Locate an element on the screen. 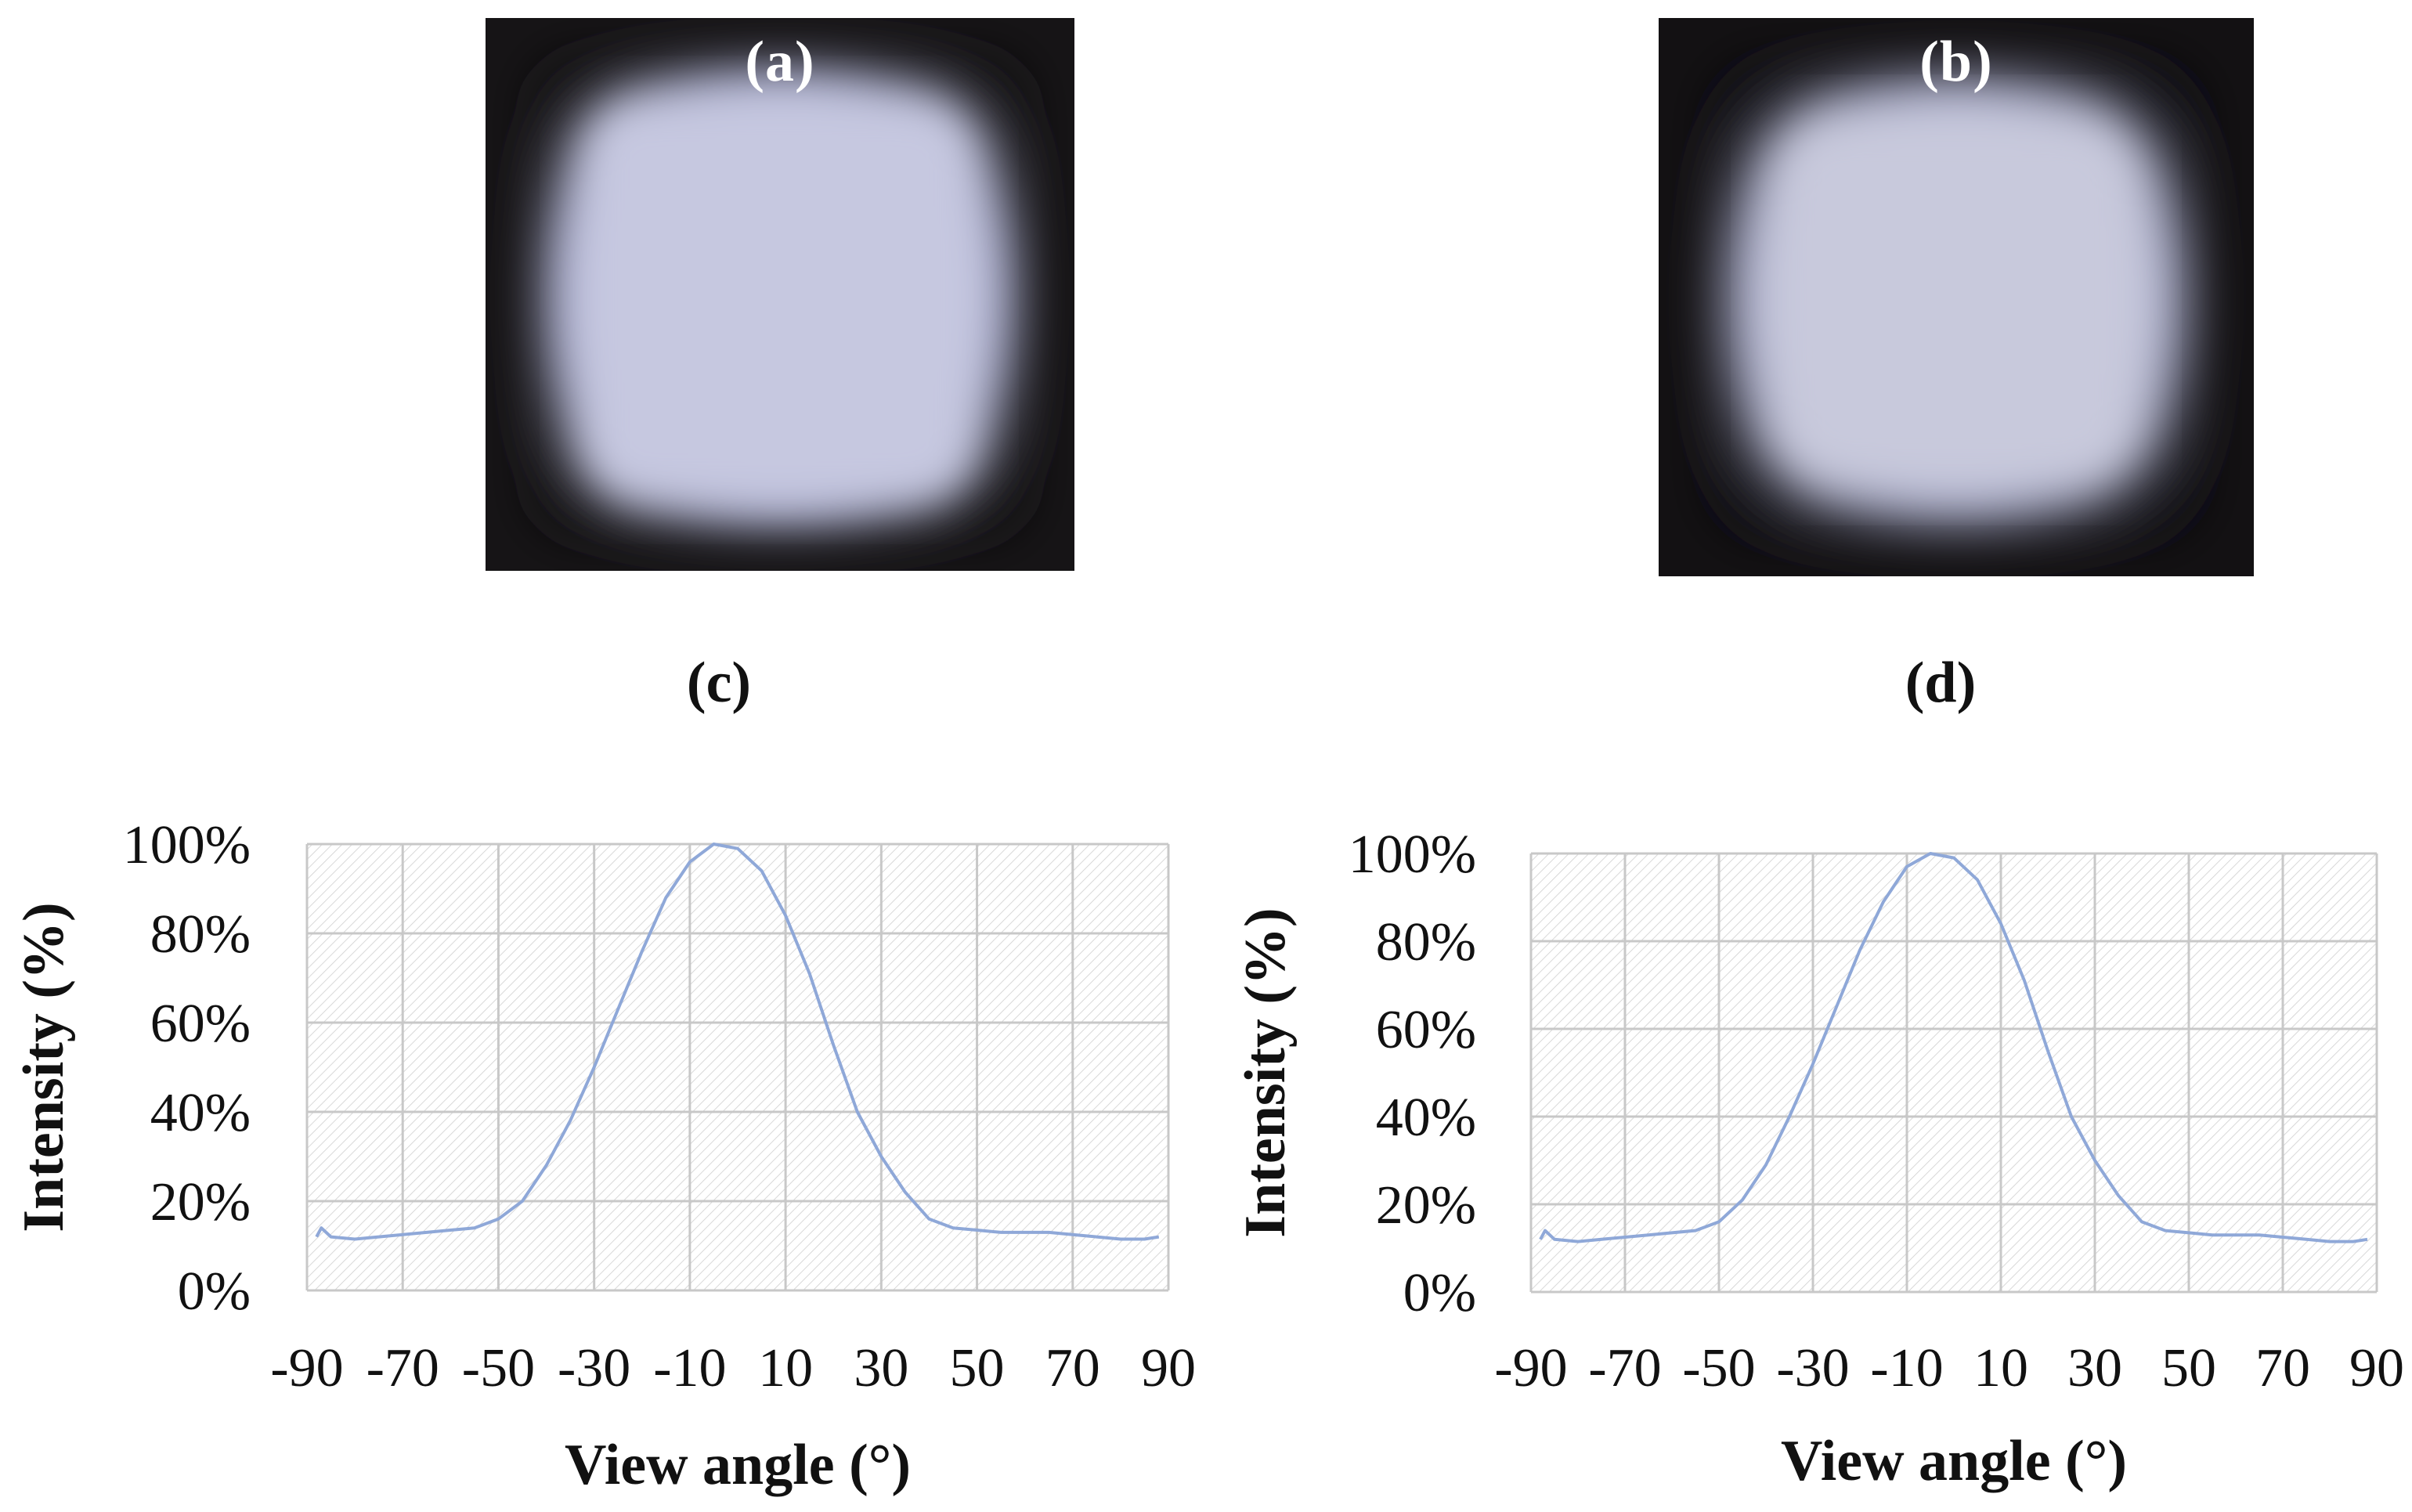 The image size is (2412, 1512). photo-panel-b: (b) is located at coordinates (1956, 297).